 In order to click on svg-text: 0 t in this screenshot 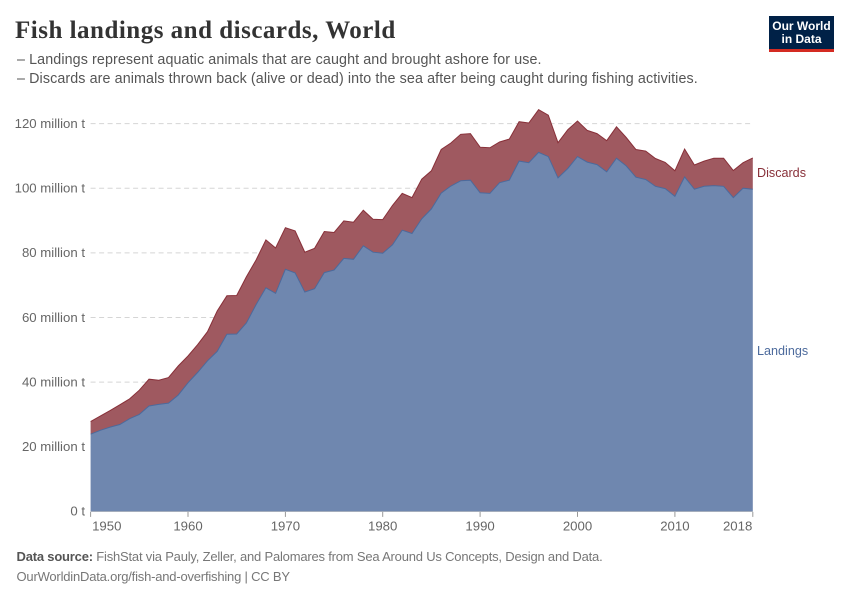, I will do `click(77, 511)`.